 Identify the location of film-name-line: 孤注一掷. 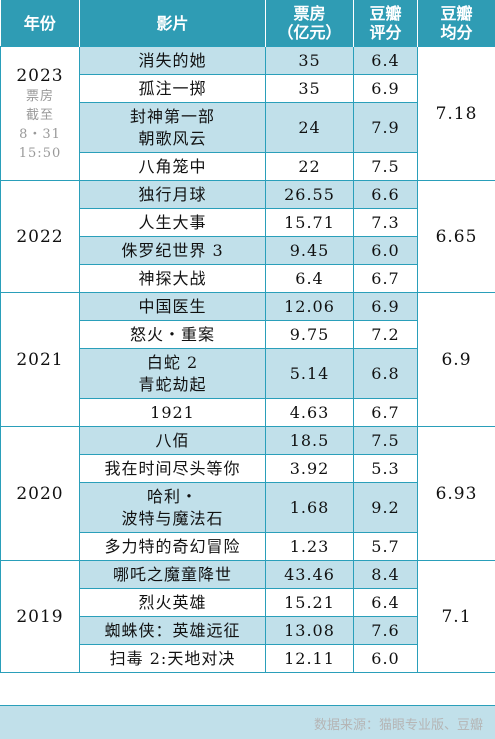
(172, 88).